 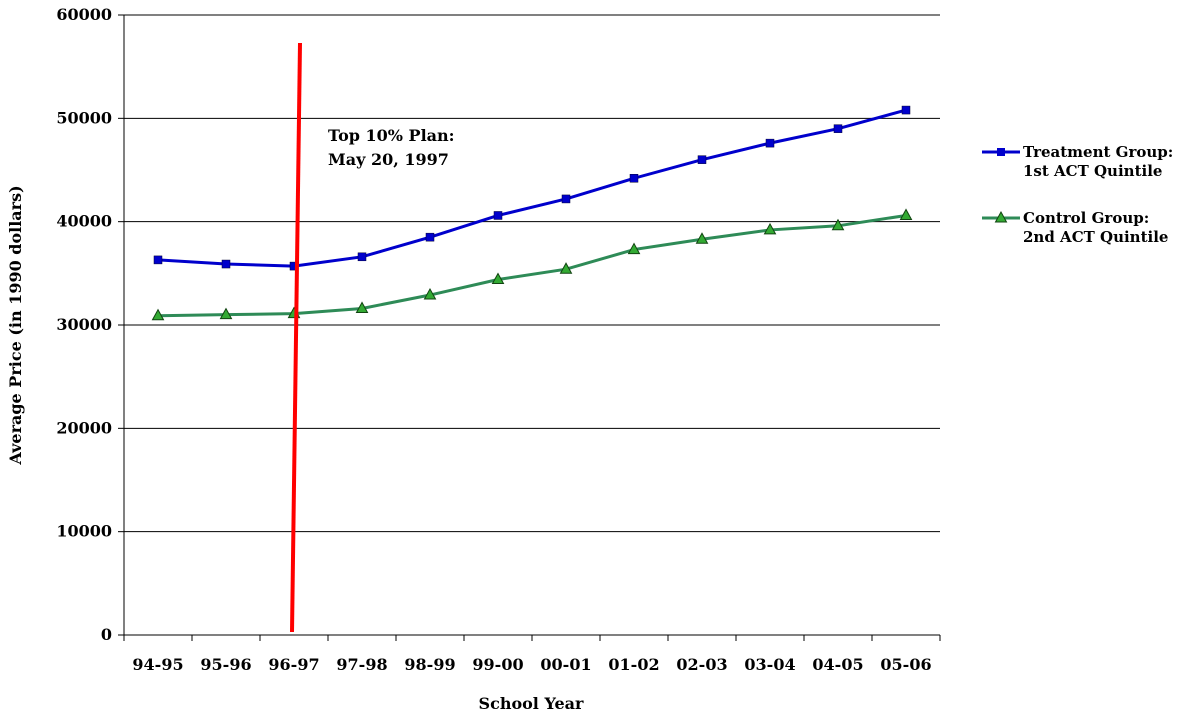 What do you see at coordinates (15, 325) in the screenshot?
I see `y-axis-title: Average Price (in 1990 dollars)` at bounding box center [15, 325].